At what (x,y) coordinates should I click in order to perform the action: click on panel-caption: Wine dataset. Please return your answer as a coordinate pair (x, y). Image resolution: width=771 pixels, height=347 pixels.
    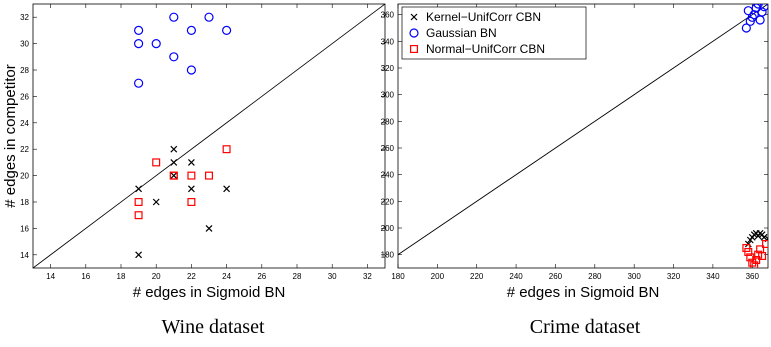
    Looking at the image, I should click on (212, 327).